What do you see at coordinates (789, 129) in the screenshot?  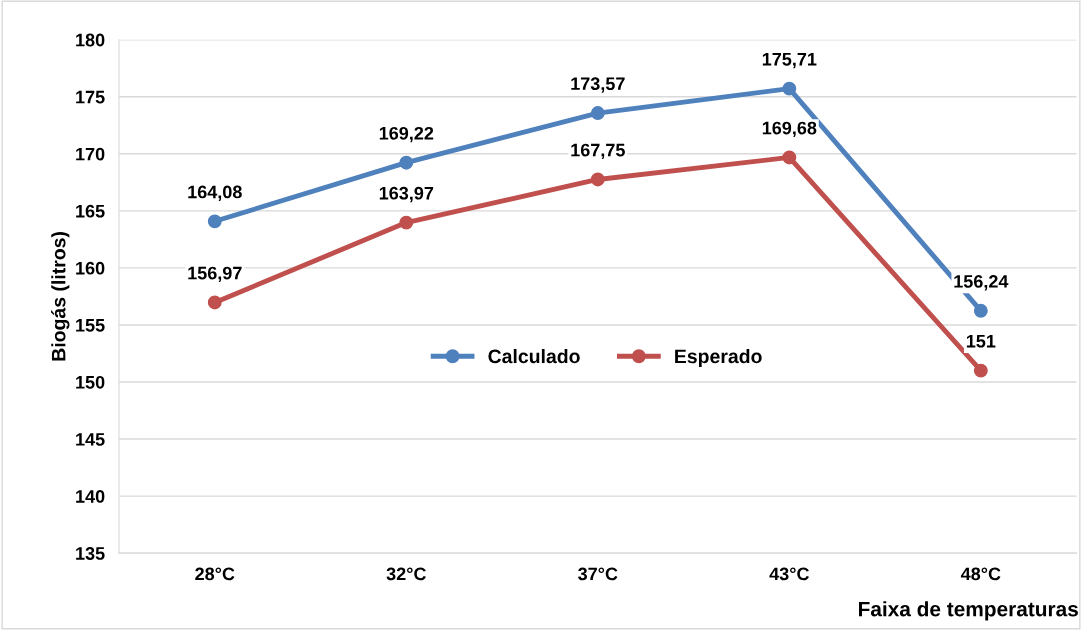 I see `data-label: 169,68` at bounding box center [789, 129].